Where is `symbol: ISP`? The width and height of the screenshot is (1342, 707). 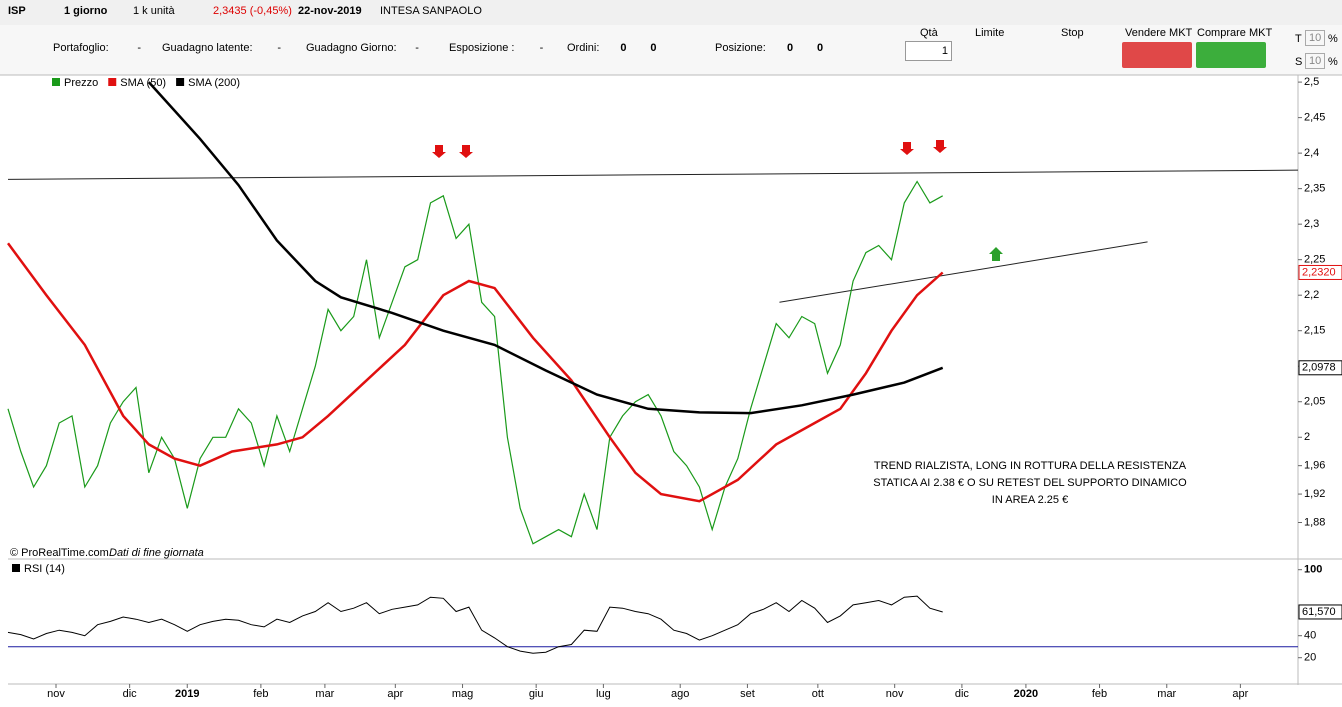 symbol: ISP is located at coordinates (17, 11).